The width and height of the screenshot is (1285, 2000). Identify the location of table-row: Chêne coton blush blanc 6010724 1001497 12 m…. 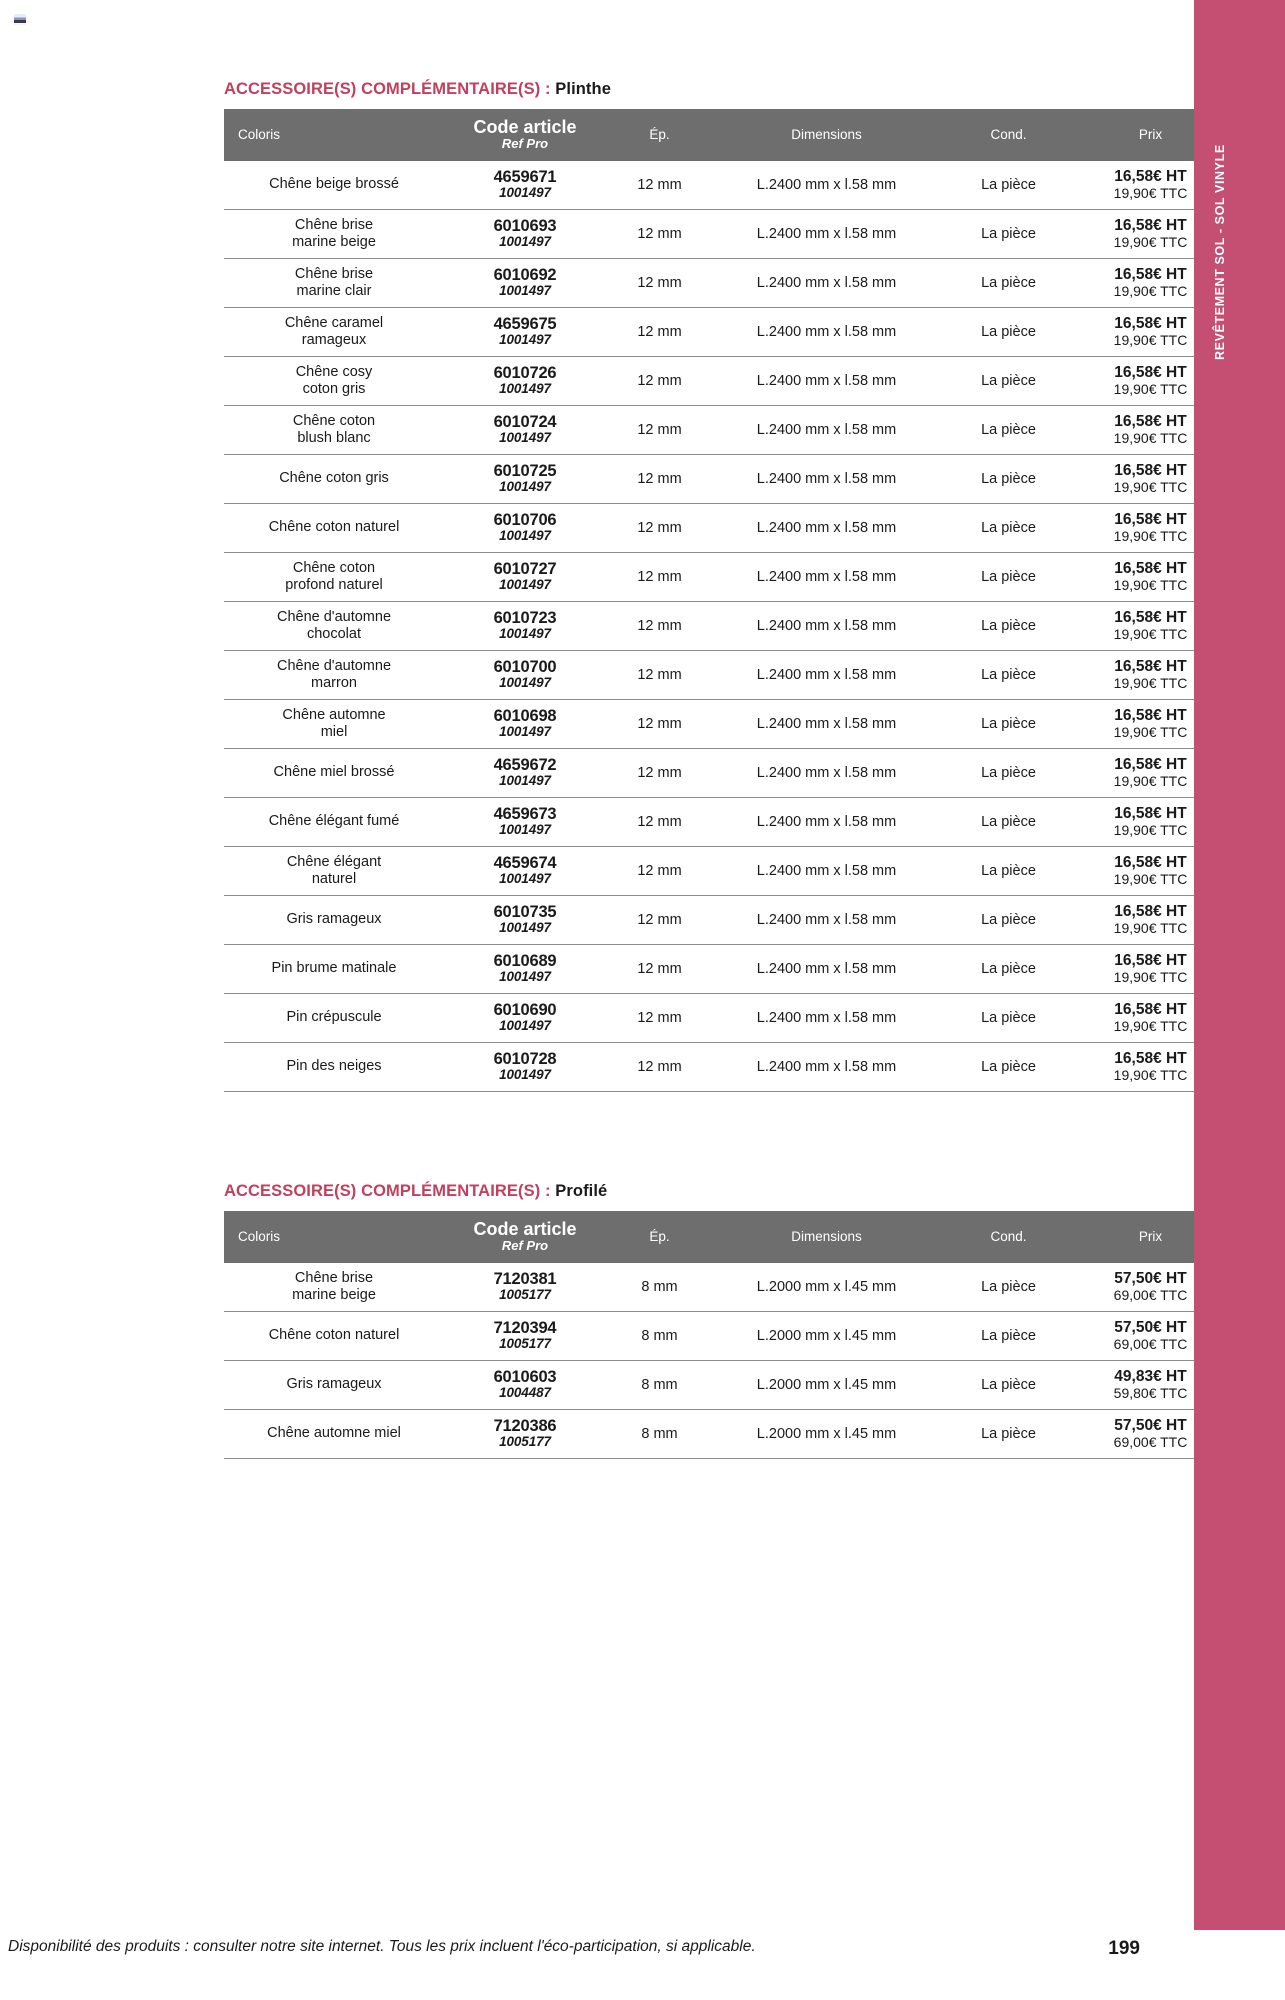
(724, 430).